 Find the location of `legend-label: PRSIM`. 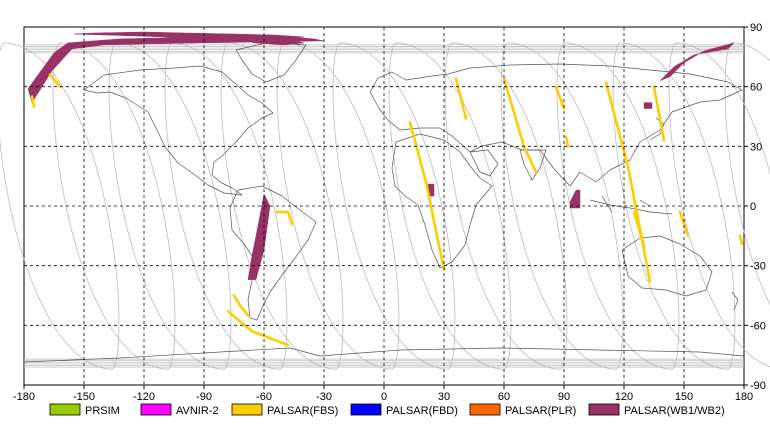

legend-label: PRSIM is located at coordinates (102, 411).